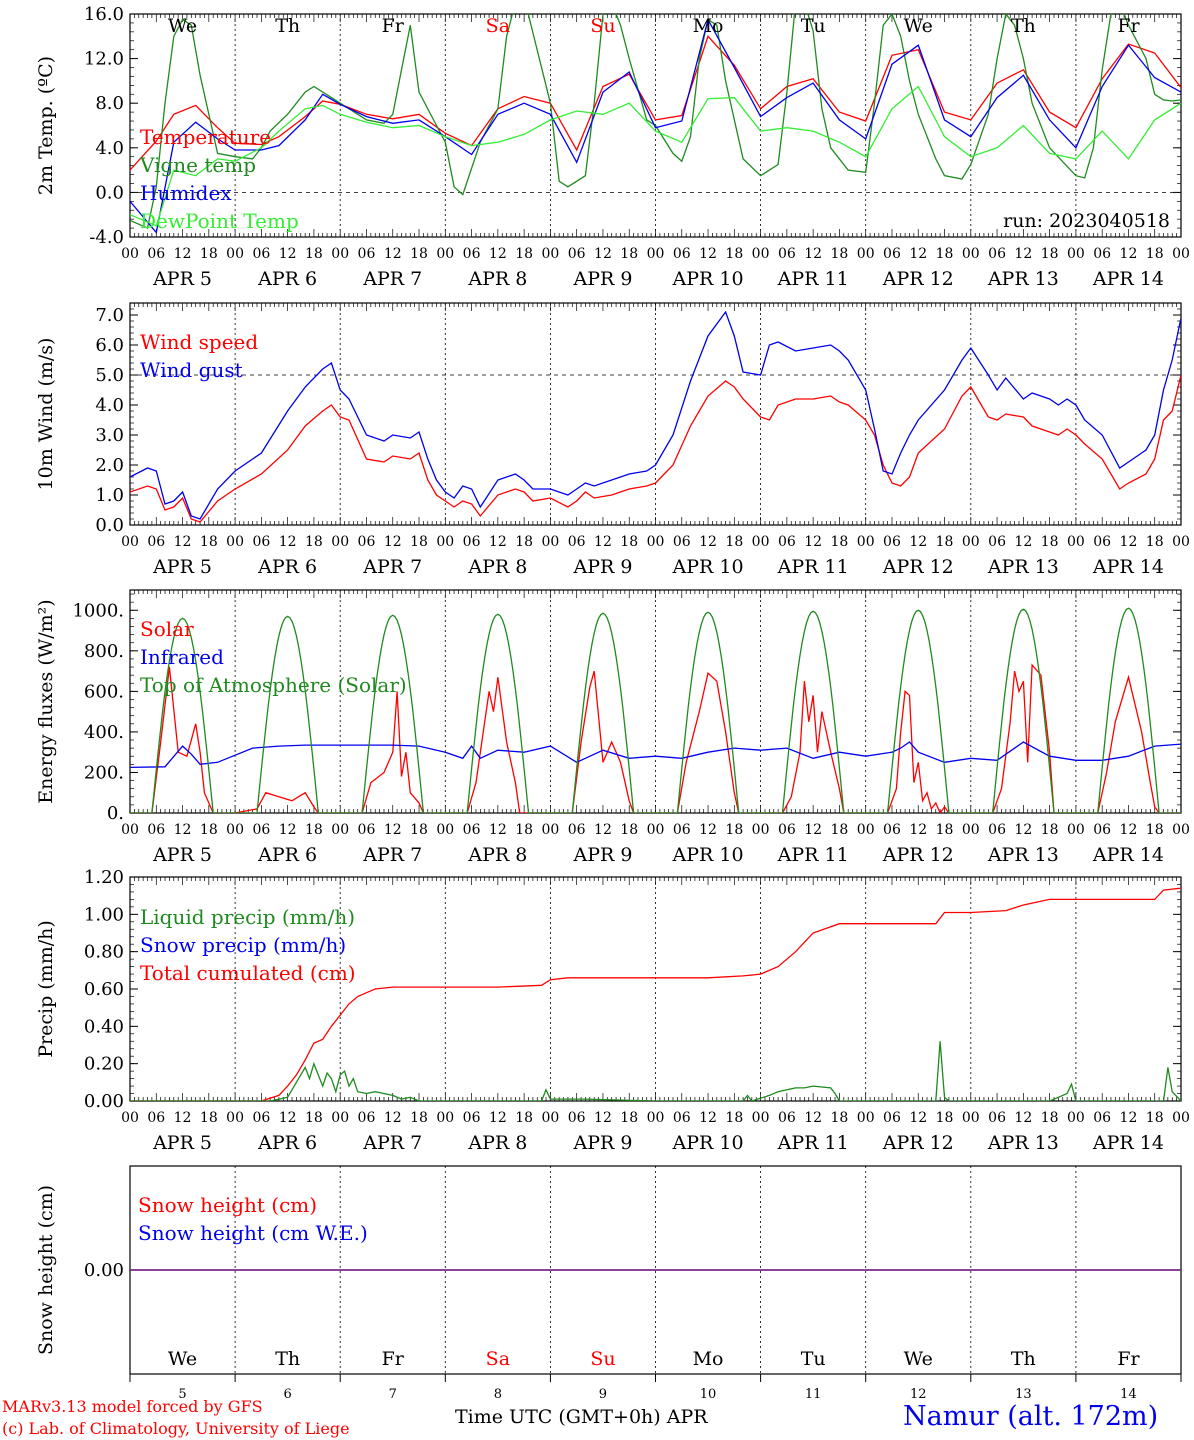  Describe the element at coordinates (273, 685) in the screenshot. I see `legend-top-of-atmosphere-solar-: Top of Atmosphere (Solar)` at that location.